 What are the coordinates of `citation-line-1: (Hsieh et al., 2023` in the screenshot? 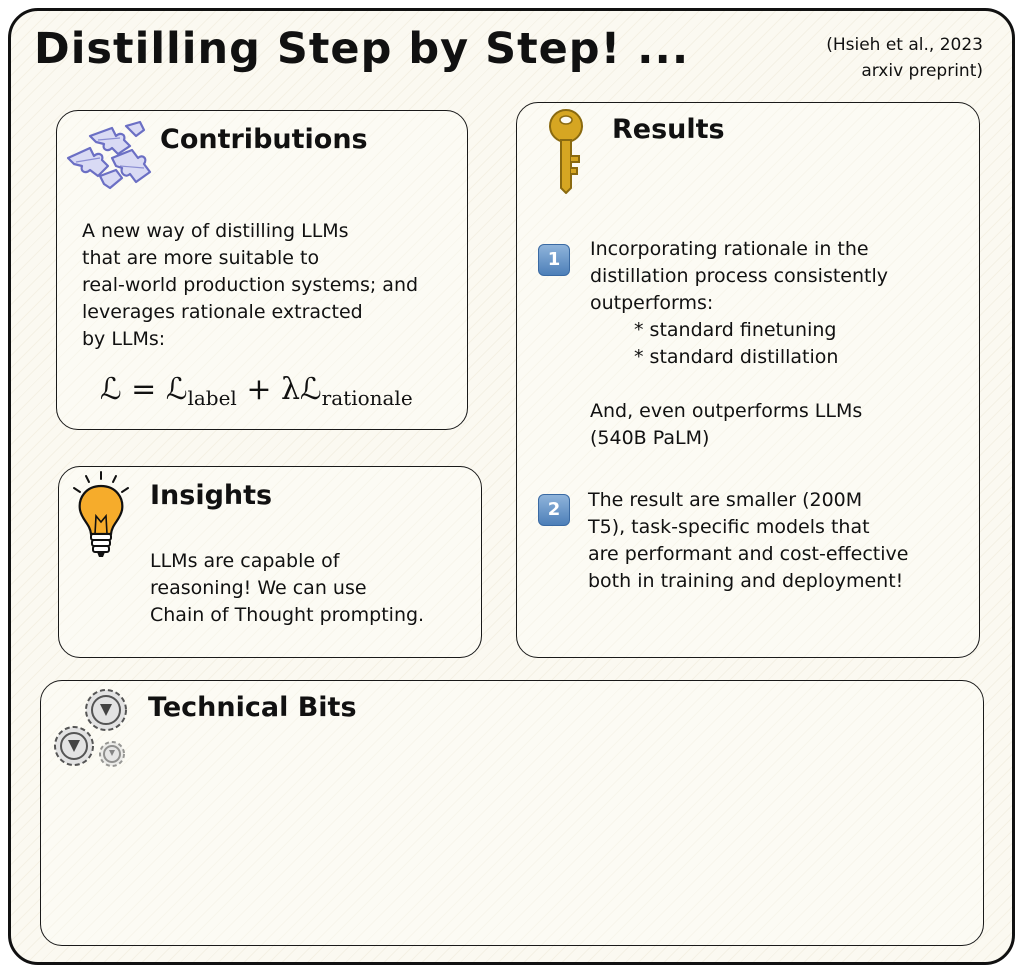 It's located at (904, 45).